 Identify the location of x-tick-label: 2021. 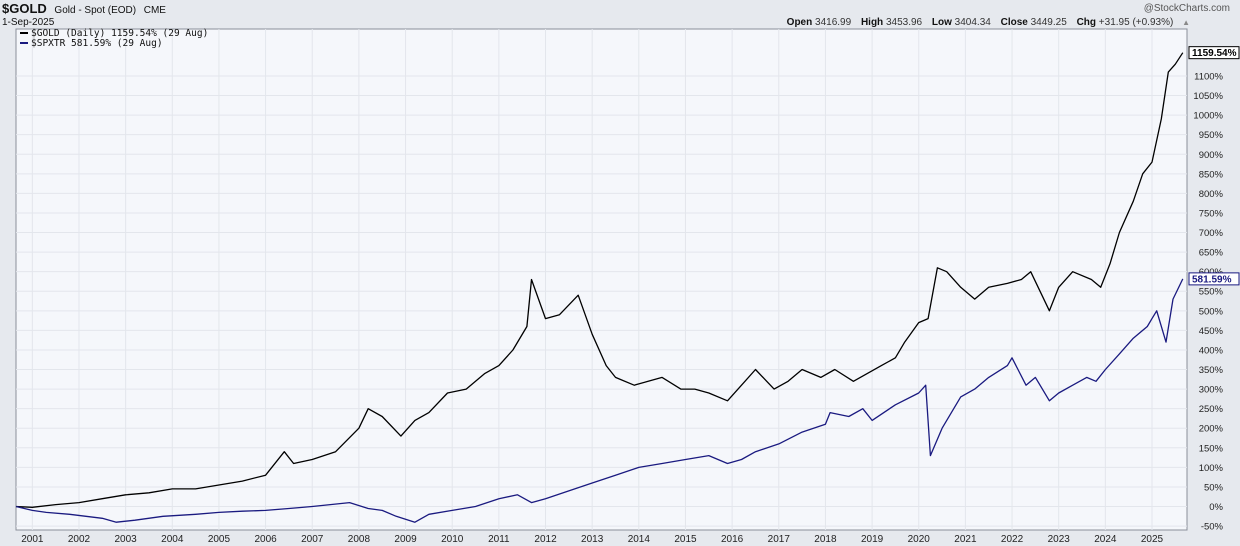
(965, 539).